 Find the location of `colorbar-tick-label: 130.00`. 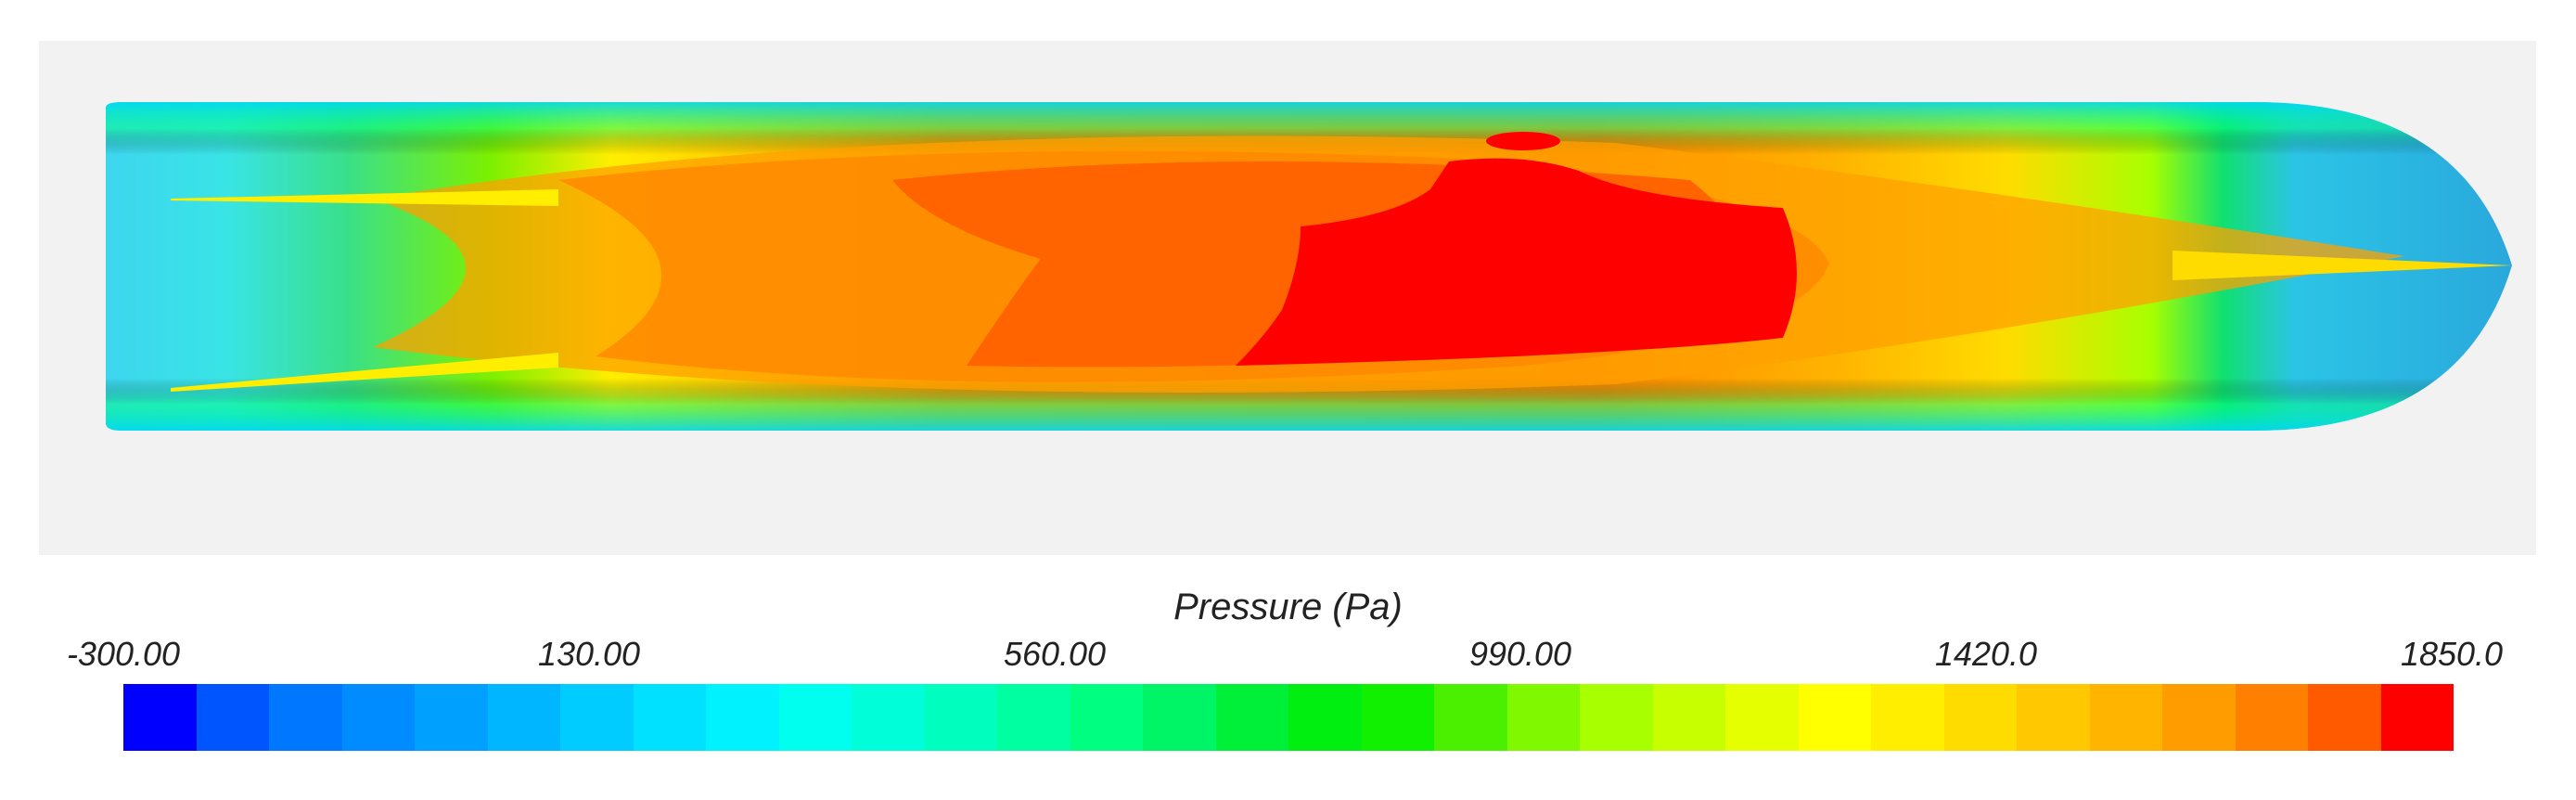

colorbar-tick-label: 130.00 is located at coordinates (589, 654).